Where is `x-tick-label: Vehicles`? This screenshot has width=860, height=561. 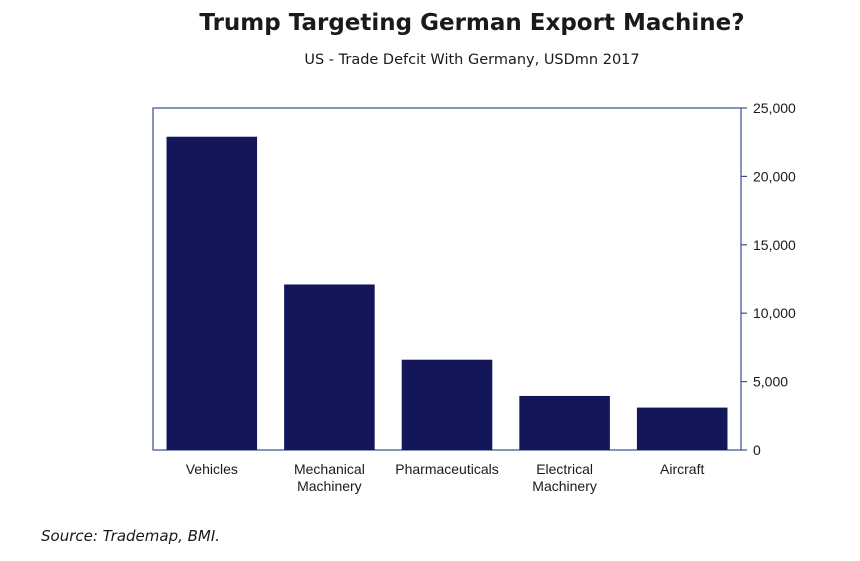
x-tick-label: Vehicles is located at coordinates (212, 469).